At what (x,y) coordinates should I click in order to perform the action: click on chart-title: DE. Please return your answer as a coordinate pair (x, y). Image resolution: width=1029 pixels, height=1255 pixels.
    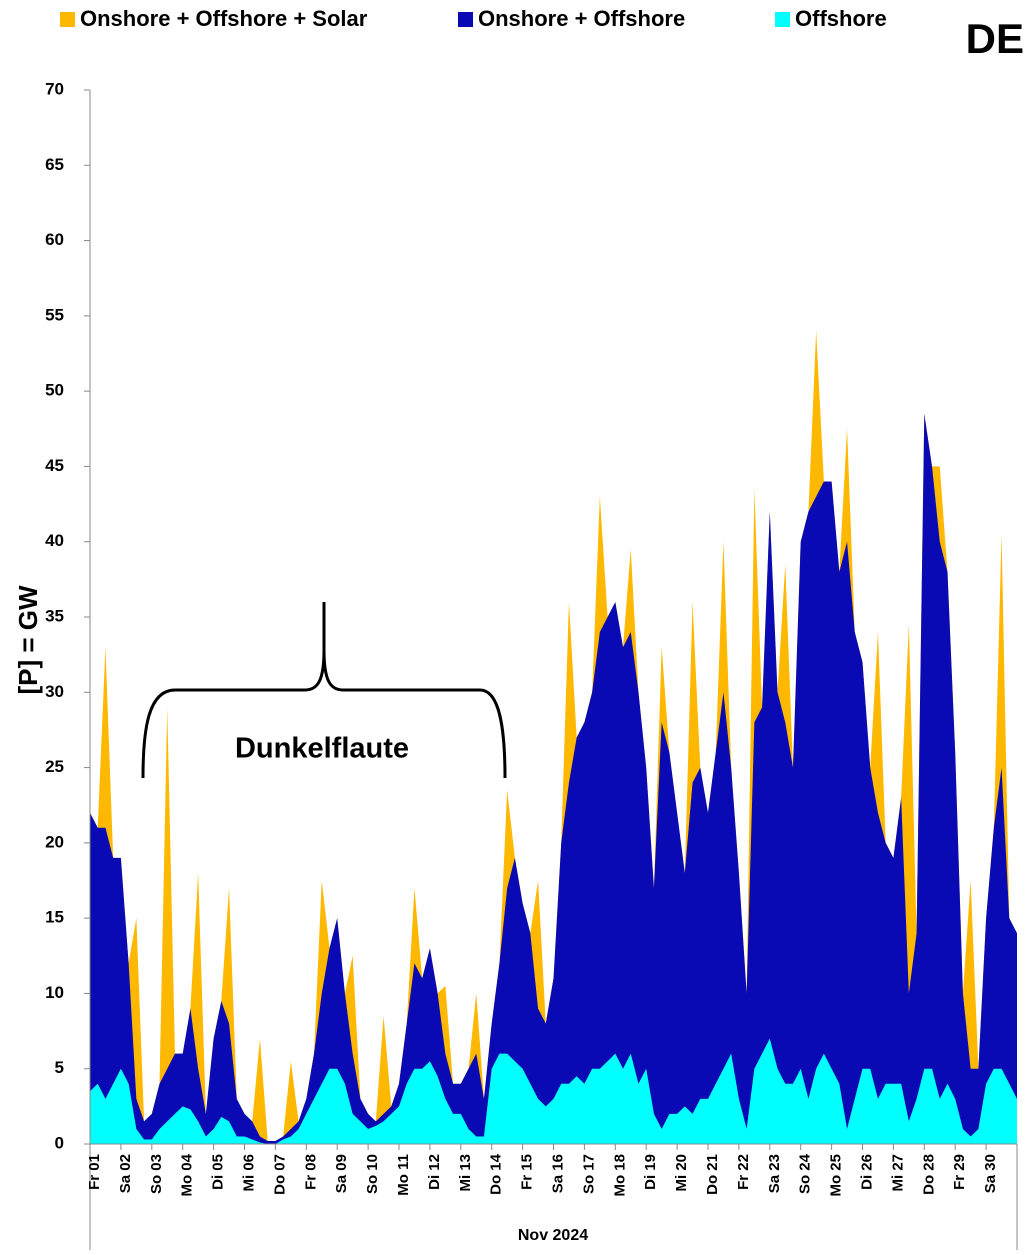
    Looking at the image, I should click on (995, 38).